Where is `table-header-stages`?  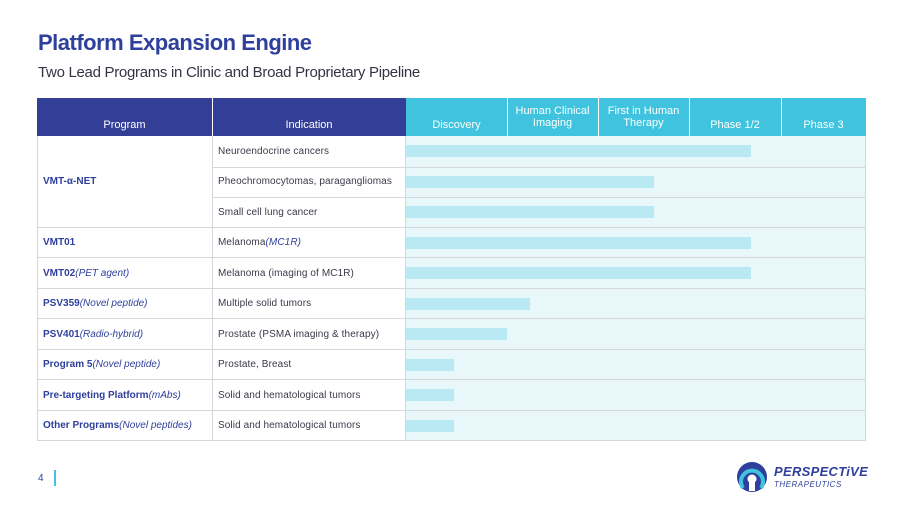
table-header-stages is located at coordinates (636, 117).